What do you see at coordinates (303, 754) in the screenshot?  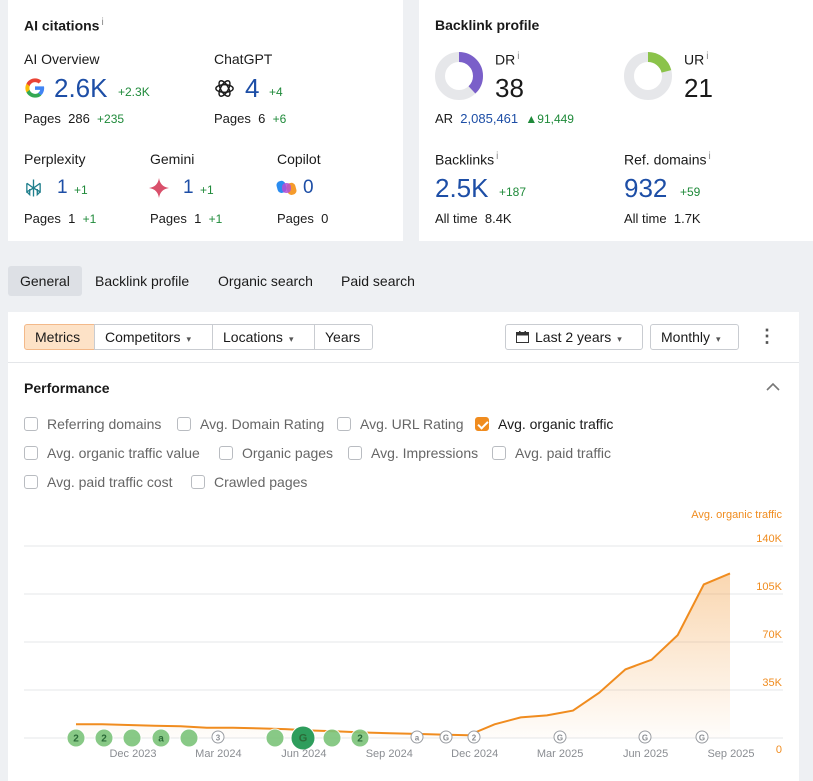 I see `x-tick-label: Jun 2024` at bounding box center [303, 754].